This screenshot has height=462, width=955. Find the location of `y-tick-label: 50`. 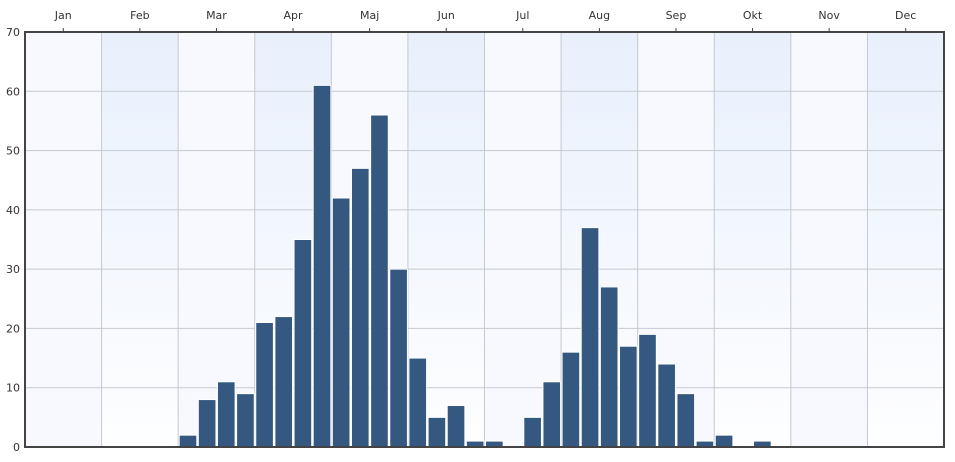

y-tick-label: 50 is located at coordinates (13, 151).